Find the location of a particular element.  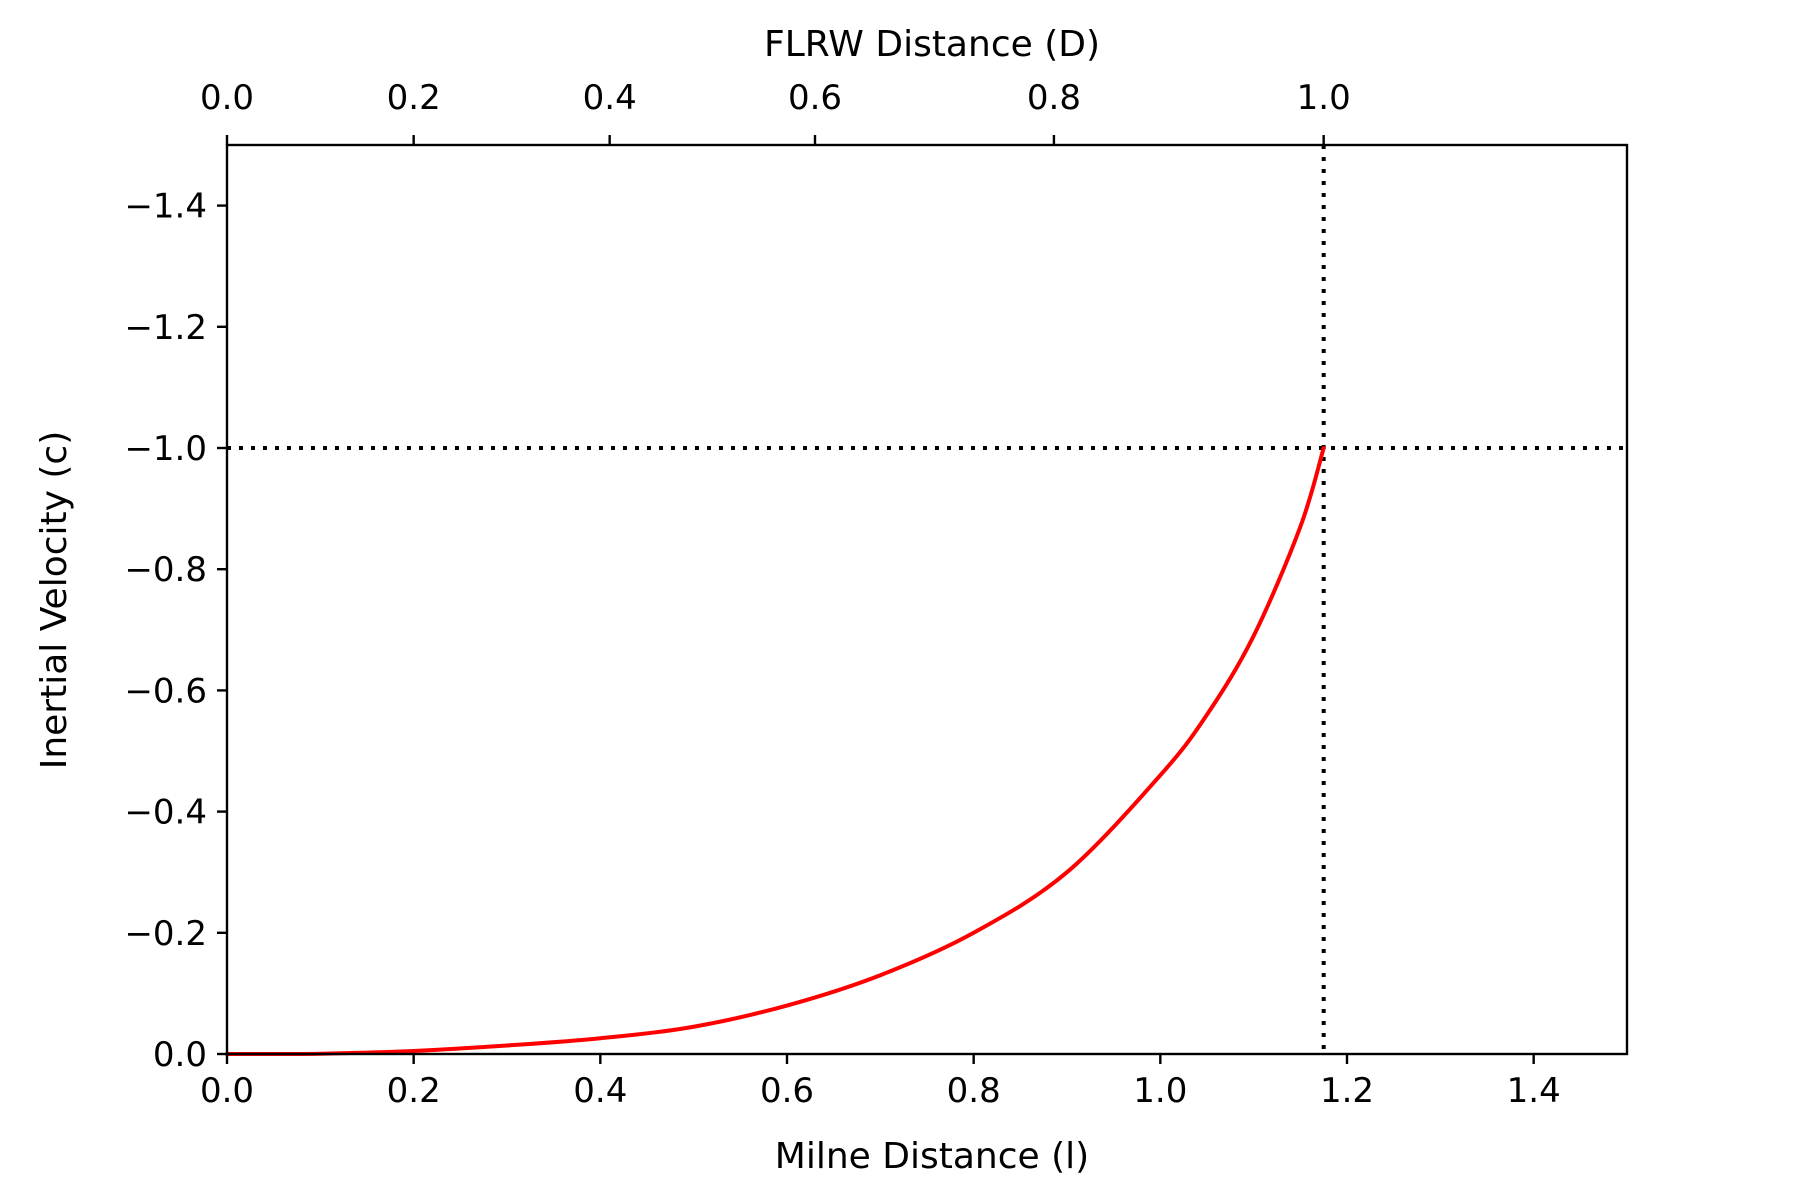

y-tick-label: −0.2 is located at coordinates (165, 934).